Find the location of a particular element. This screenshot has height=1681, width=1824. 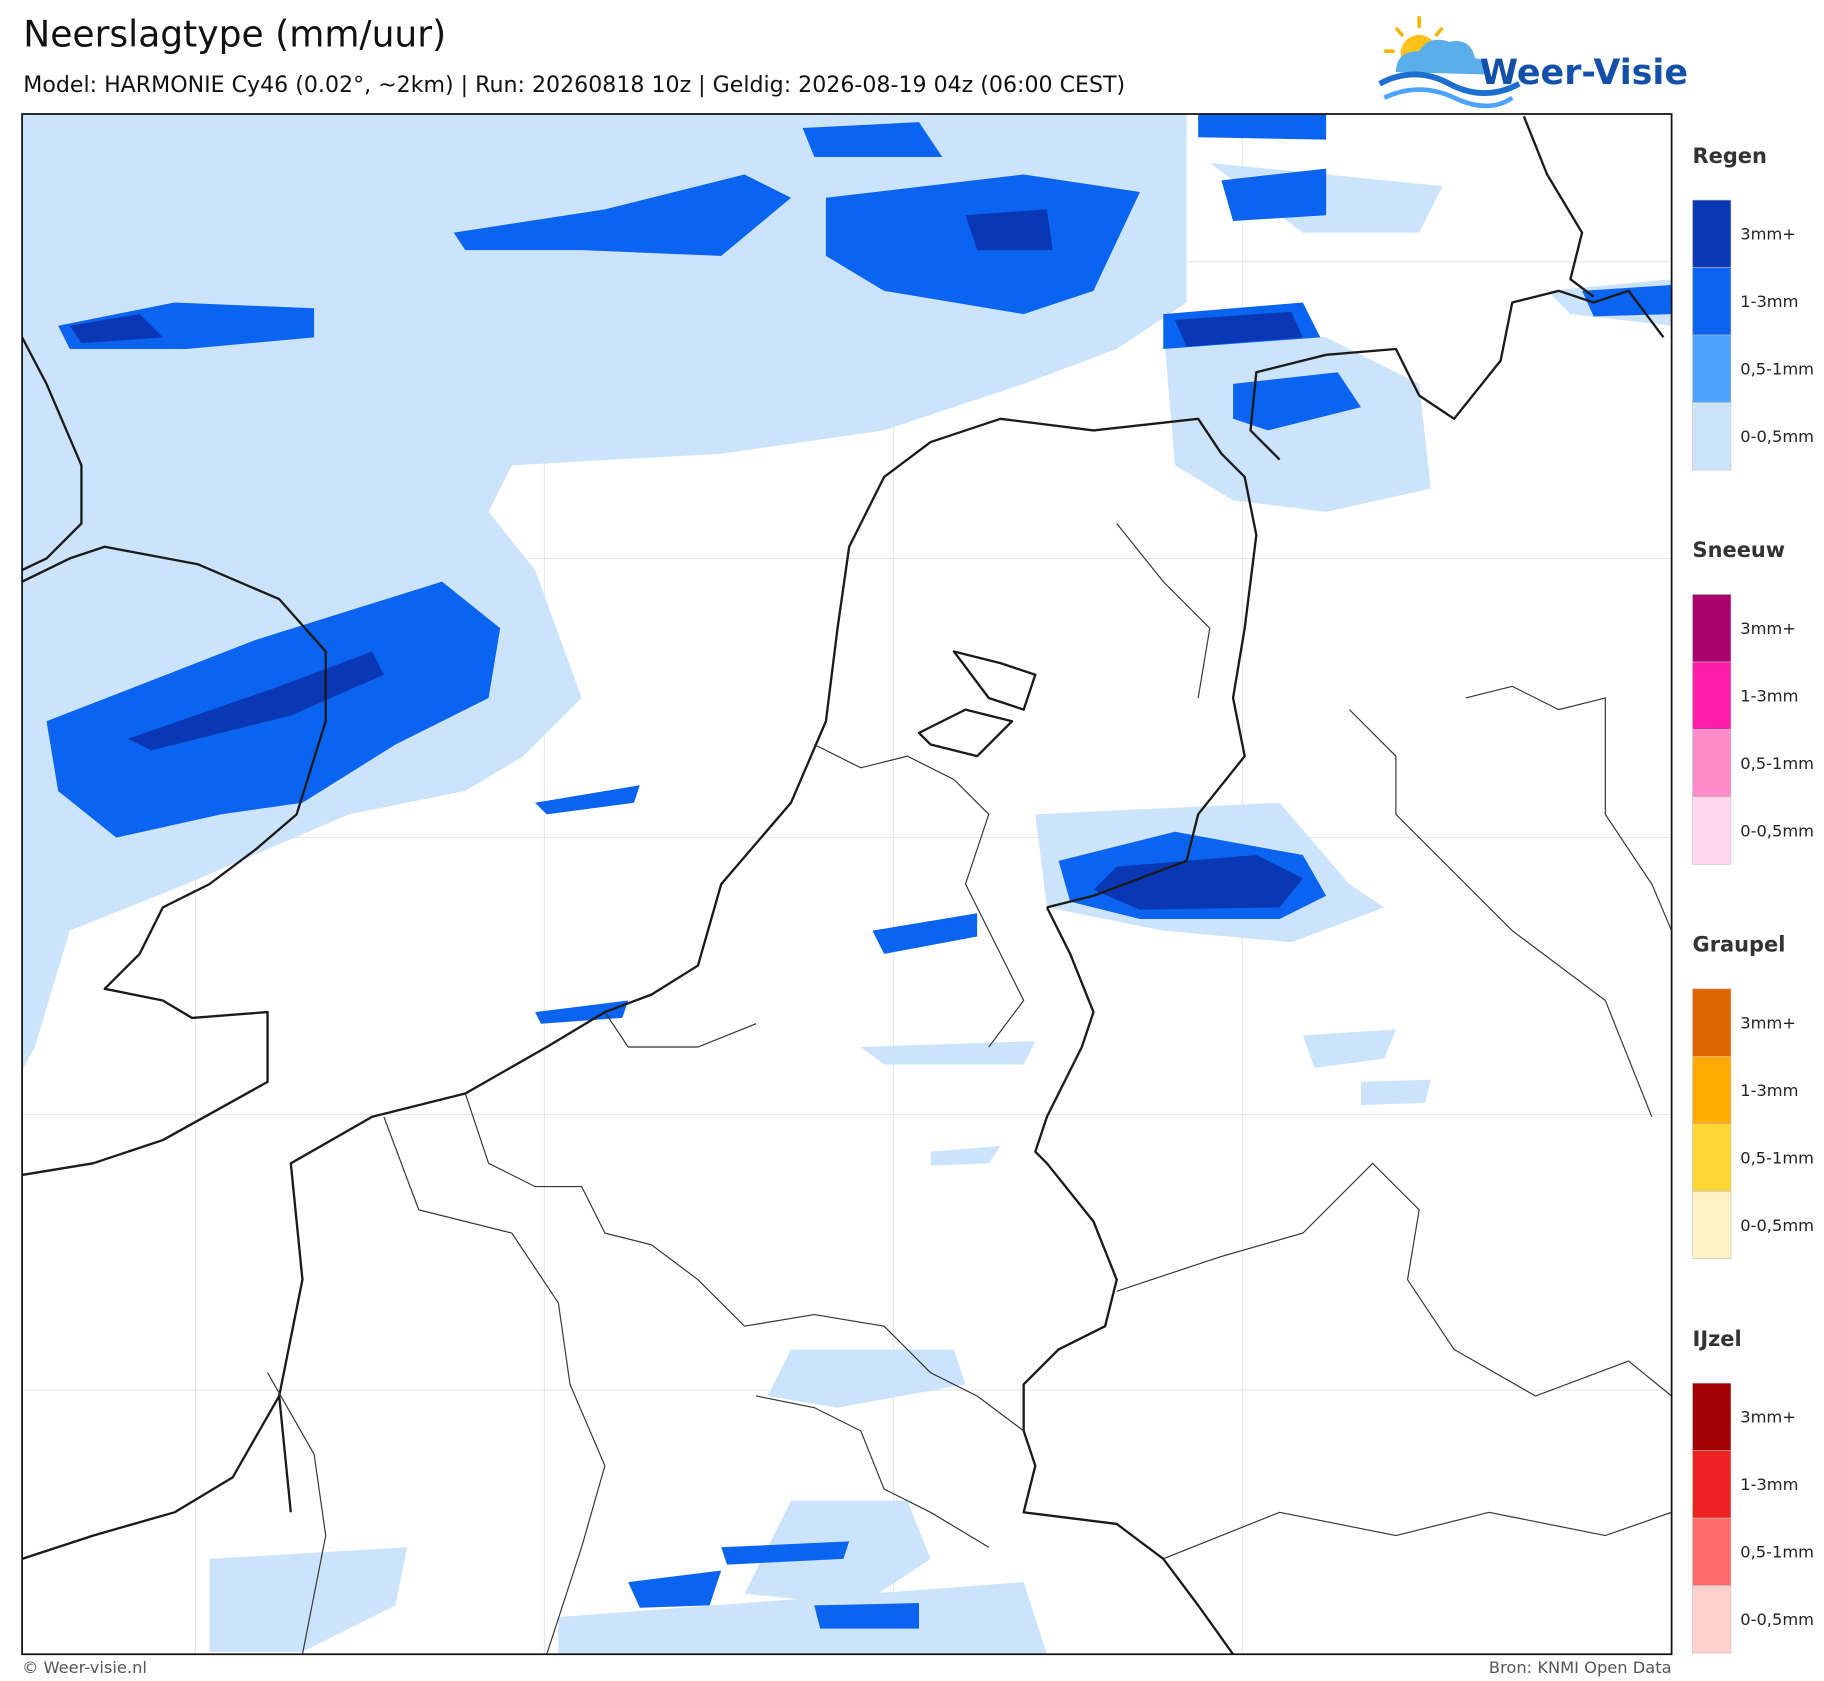

logo: Weer-Visie is located at coordinates (1533, 62).